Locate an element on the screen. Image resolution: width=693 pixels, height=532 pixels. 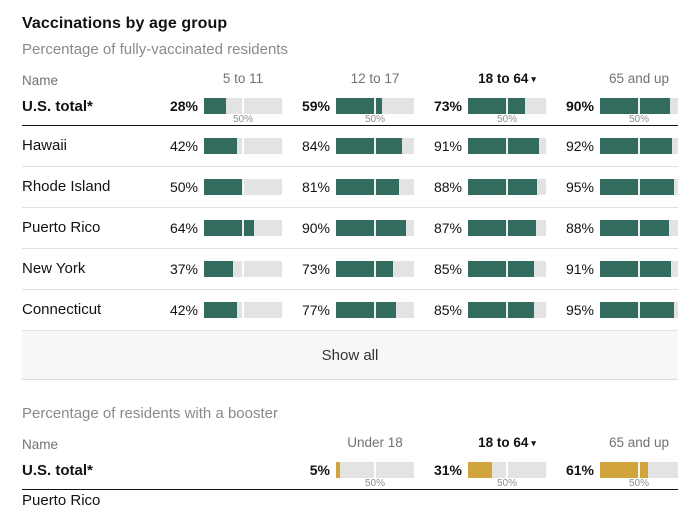
value-label: 85% is located at coordinates (447, 269).